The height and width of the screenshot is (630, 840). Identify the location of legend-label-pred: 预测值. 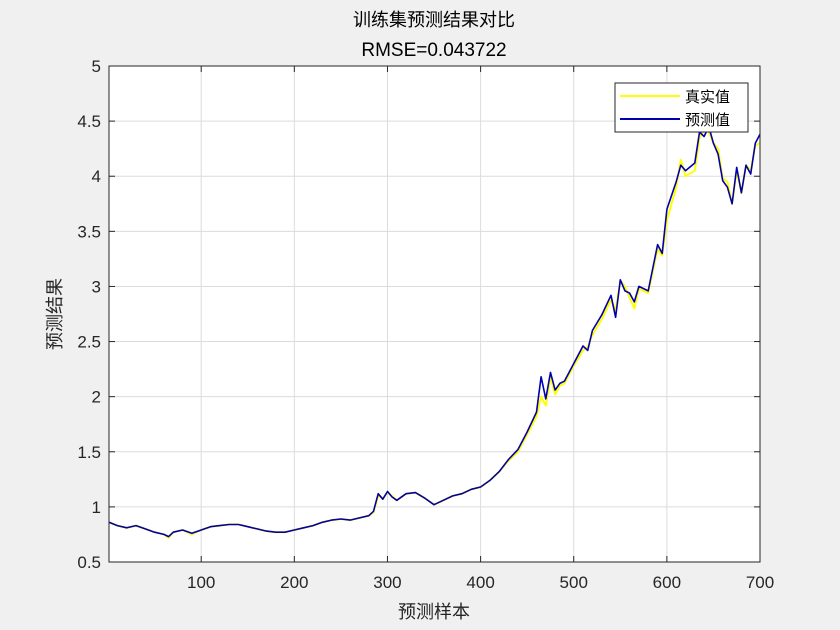
(707, 120).